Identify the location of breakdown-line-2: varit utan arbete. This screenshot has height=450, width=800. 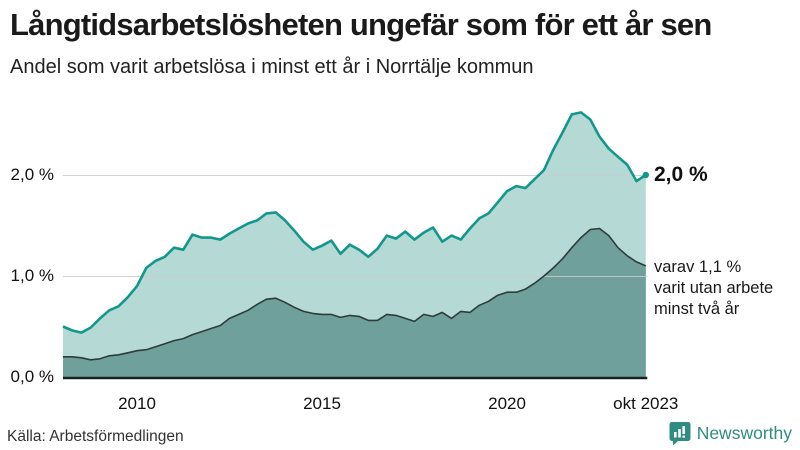
(714, 288).